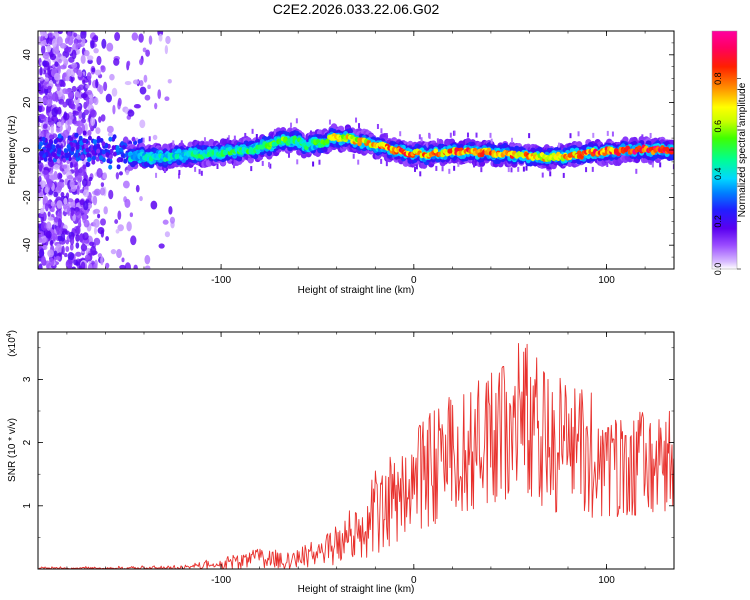  What do you see at coordinates (221, 280) in the screenshot?
I see `x-tick-label: -100` at bounding box center [221, 280].